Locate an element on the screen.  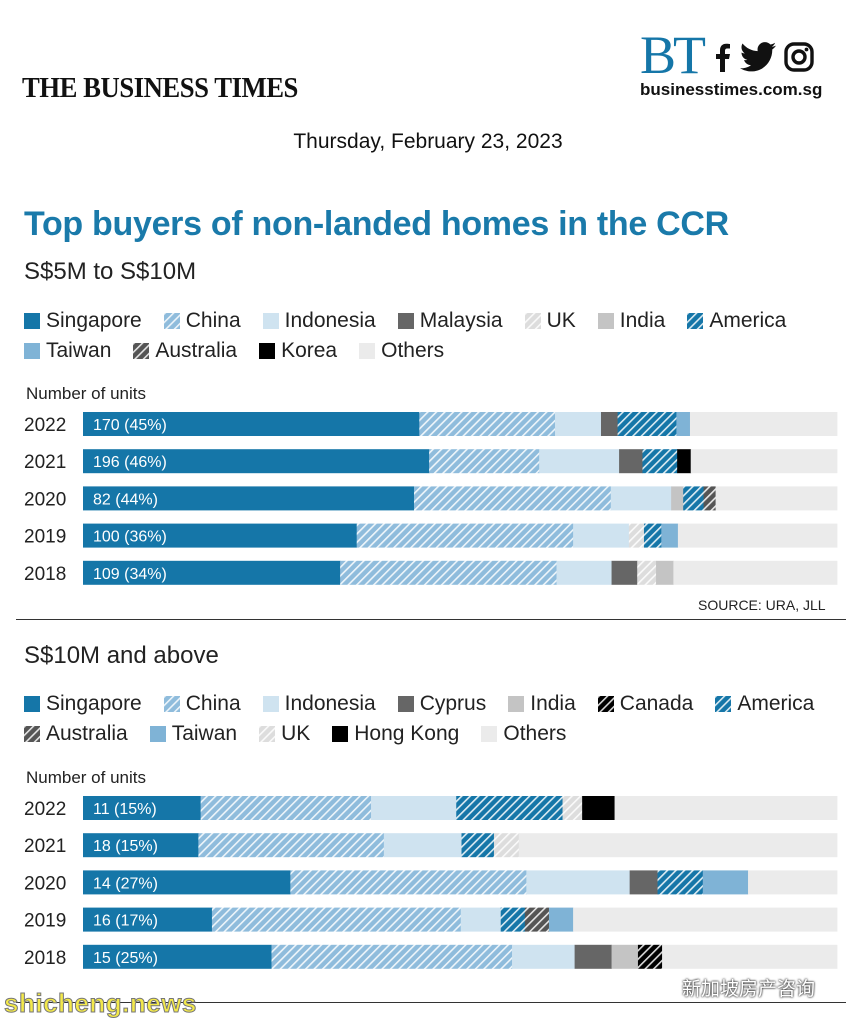
legend-item-hong-kong: Hong Kong is located at coordinates (395, 734).